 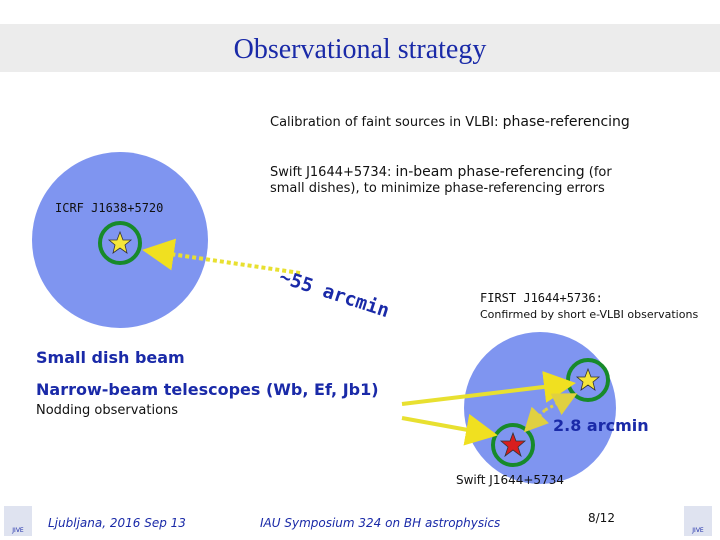 I want to click on separation-label: ~55 arcmin, so click(x=334, y=294).